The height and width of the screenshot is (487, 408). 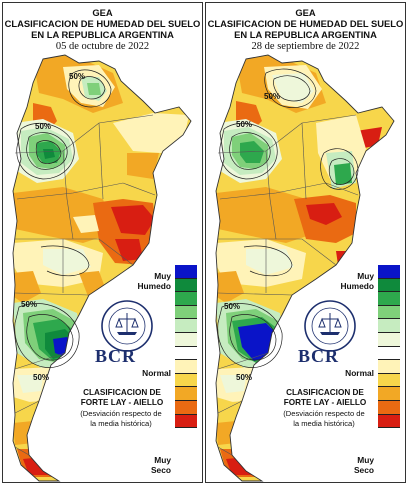 What do you see at coordinates (102, 46) in the screenshot?
I see `map-date: 05 de octubre de 2022` at bounding box center [102, 46].